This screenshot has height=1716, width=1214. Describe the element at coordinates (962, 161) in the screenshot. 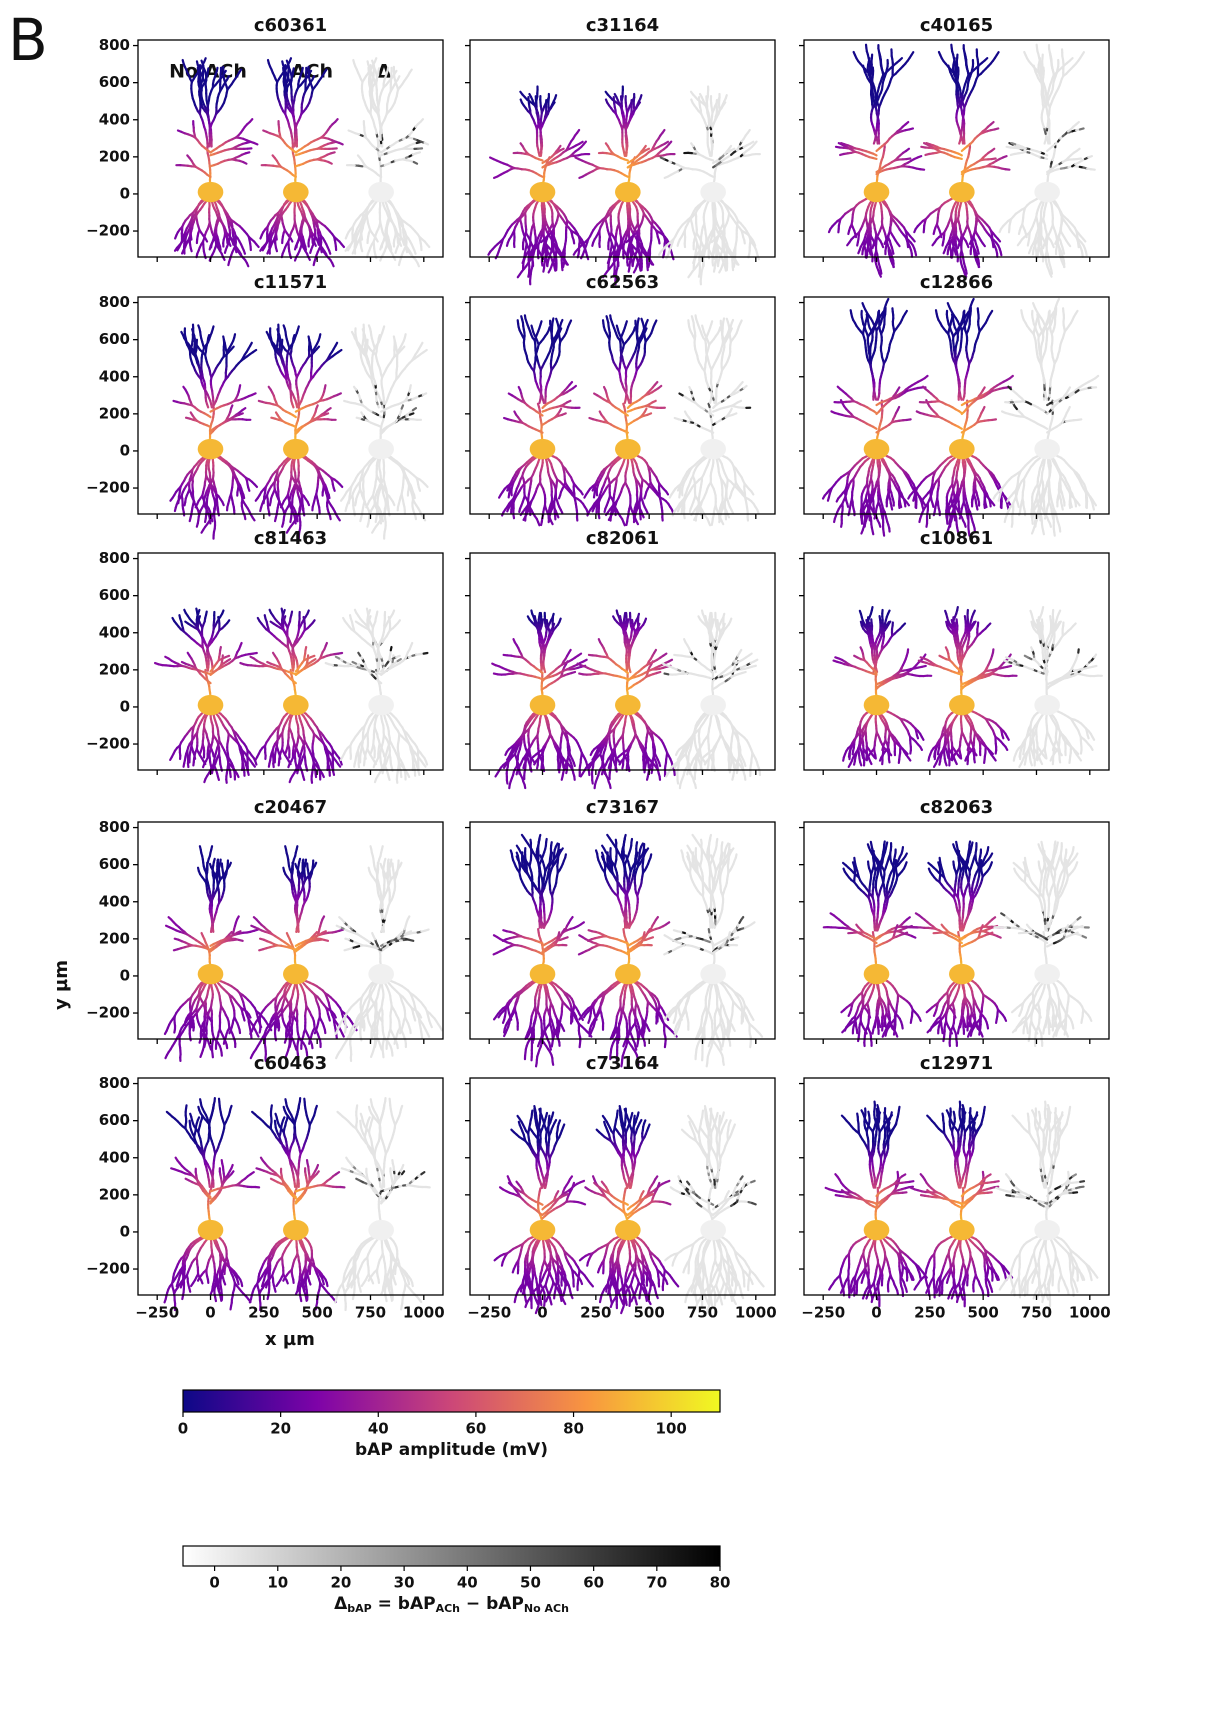

I see `panel` at that location.